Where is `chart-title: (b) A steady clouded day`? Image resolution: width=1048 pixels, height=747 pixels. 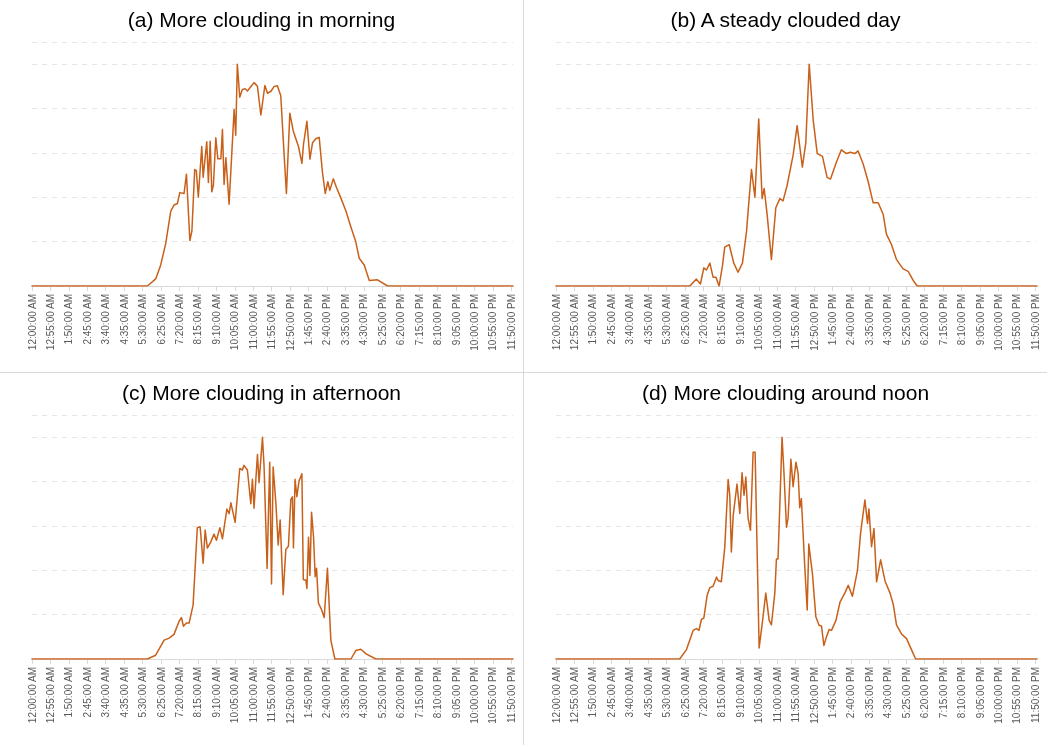
chart-title: (b) A steady clouded day is located at coordinates (785, 19).